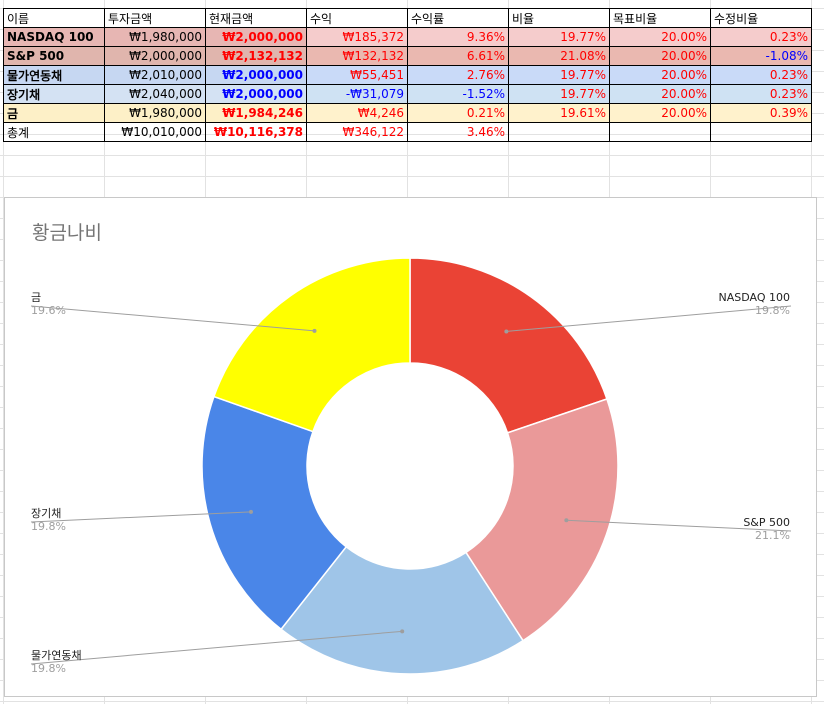 The height and width of the screenshot is (704, 824). What do you see at coordinates (256, 132) in the screenshot?
I see `total-current-cell: ₩10,116,378` at bounding box center [256, 132].